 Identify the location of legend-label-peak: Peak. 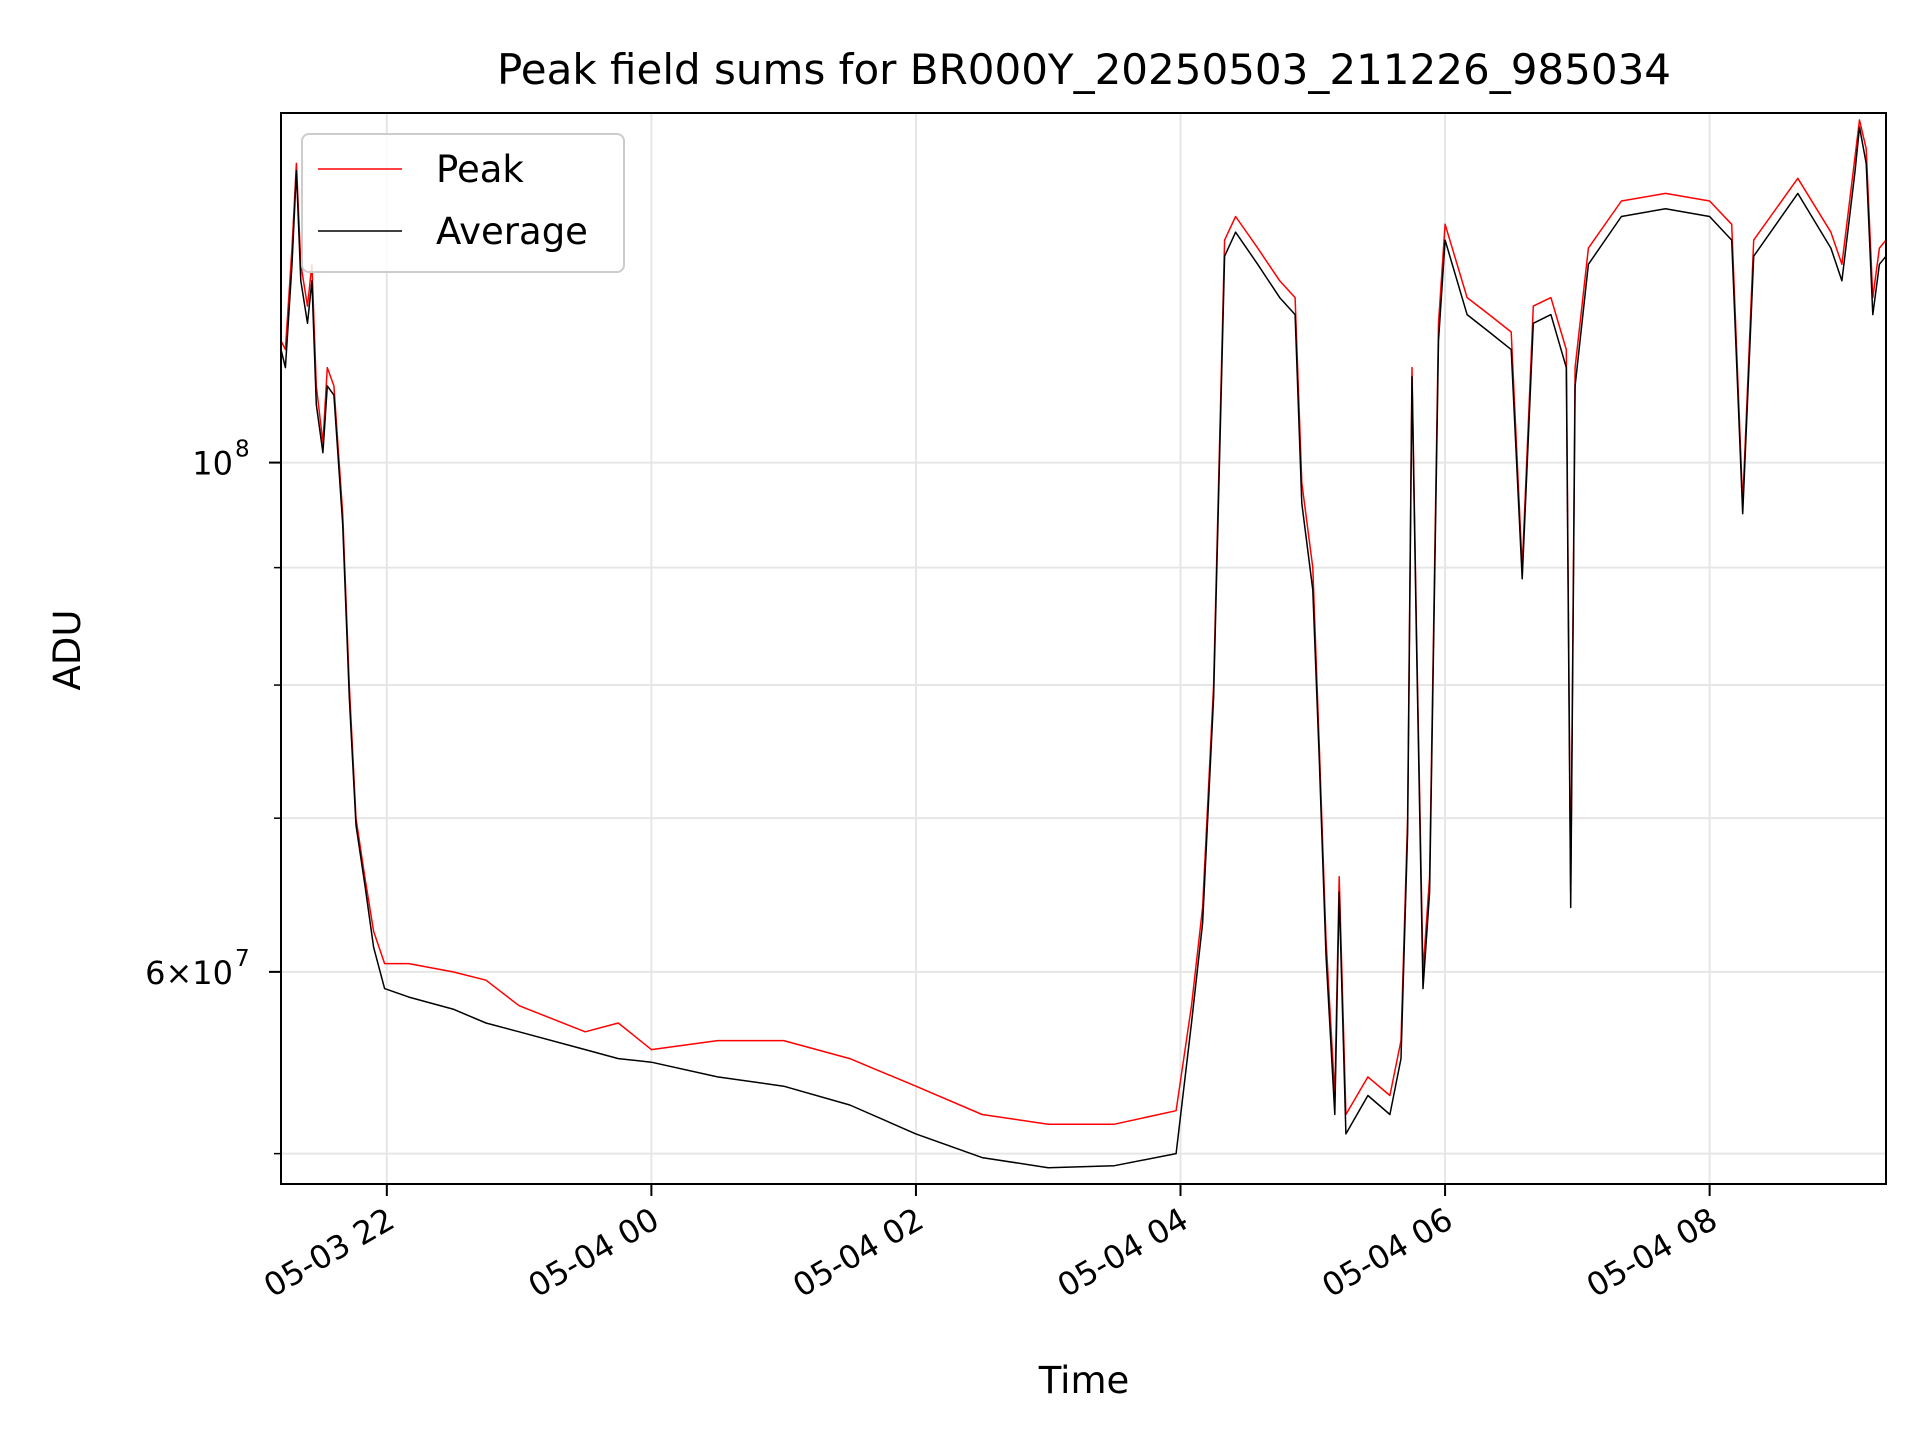
(480, 169).